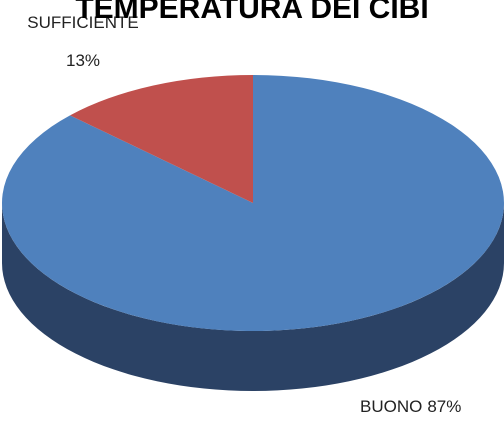 This screenshot has width=504, height=426. What do you see at coordinates (391, 406) in the screenshot?
I see `category-label: BUONO` at bounding box center [391, 406].